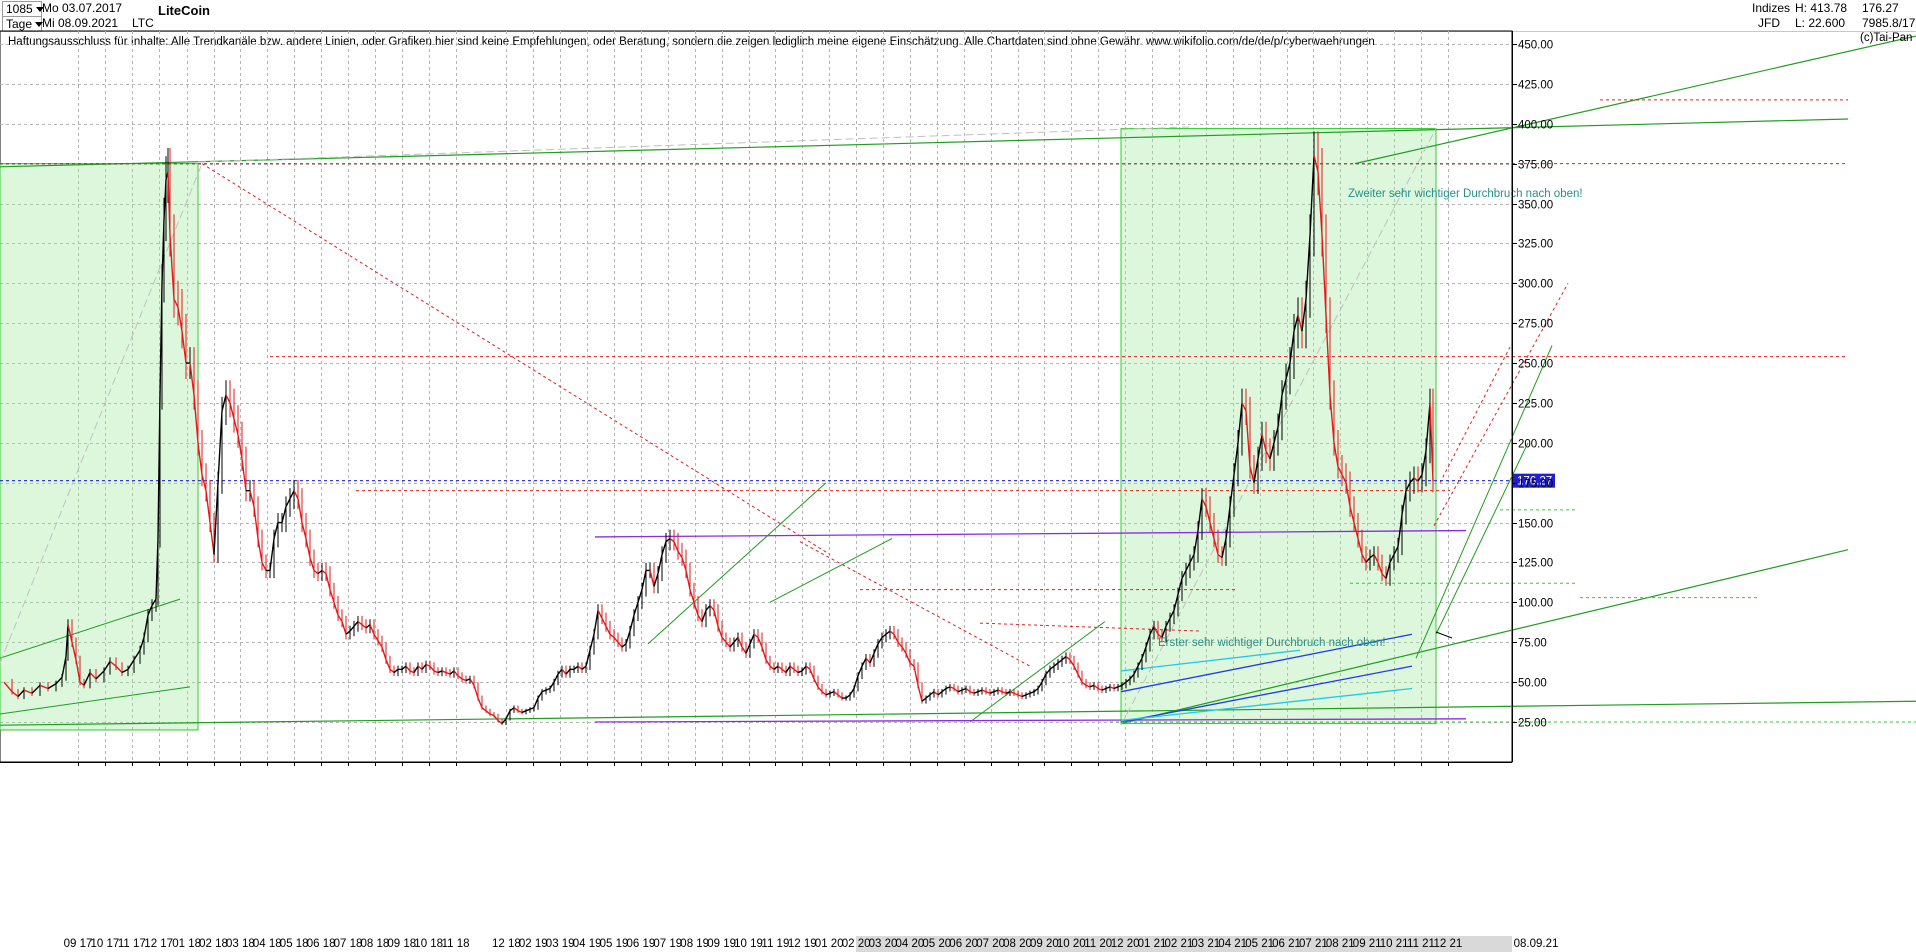 The width and height of the screenshot is (1916, 952). I want to click on x-tick-label: 09 18, so click(401, 944).